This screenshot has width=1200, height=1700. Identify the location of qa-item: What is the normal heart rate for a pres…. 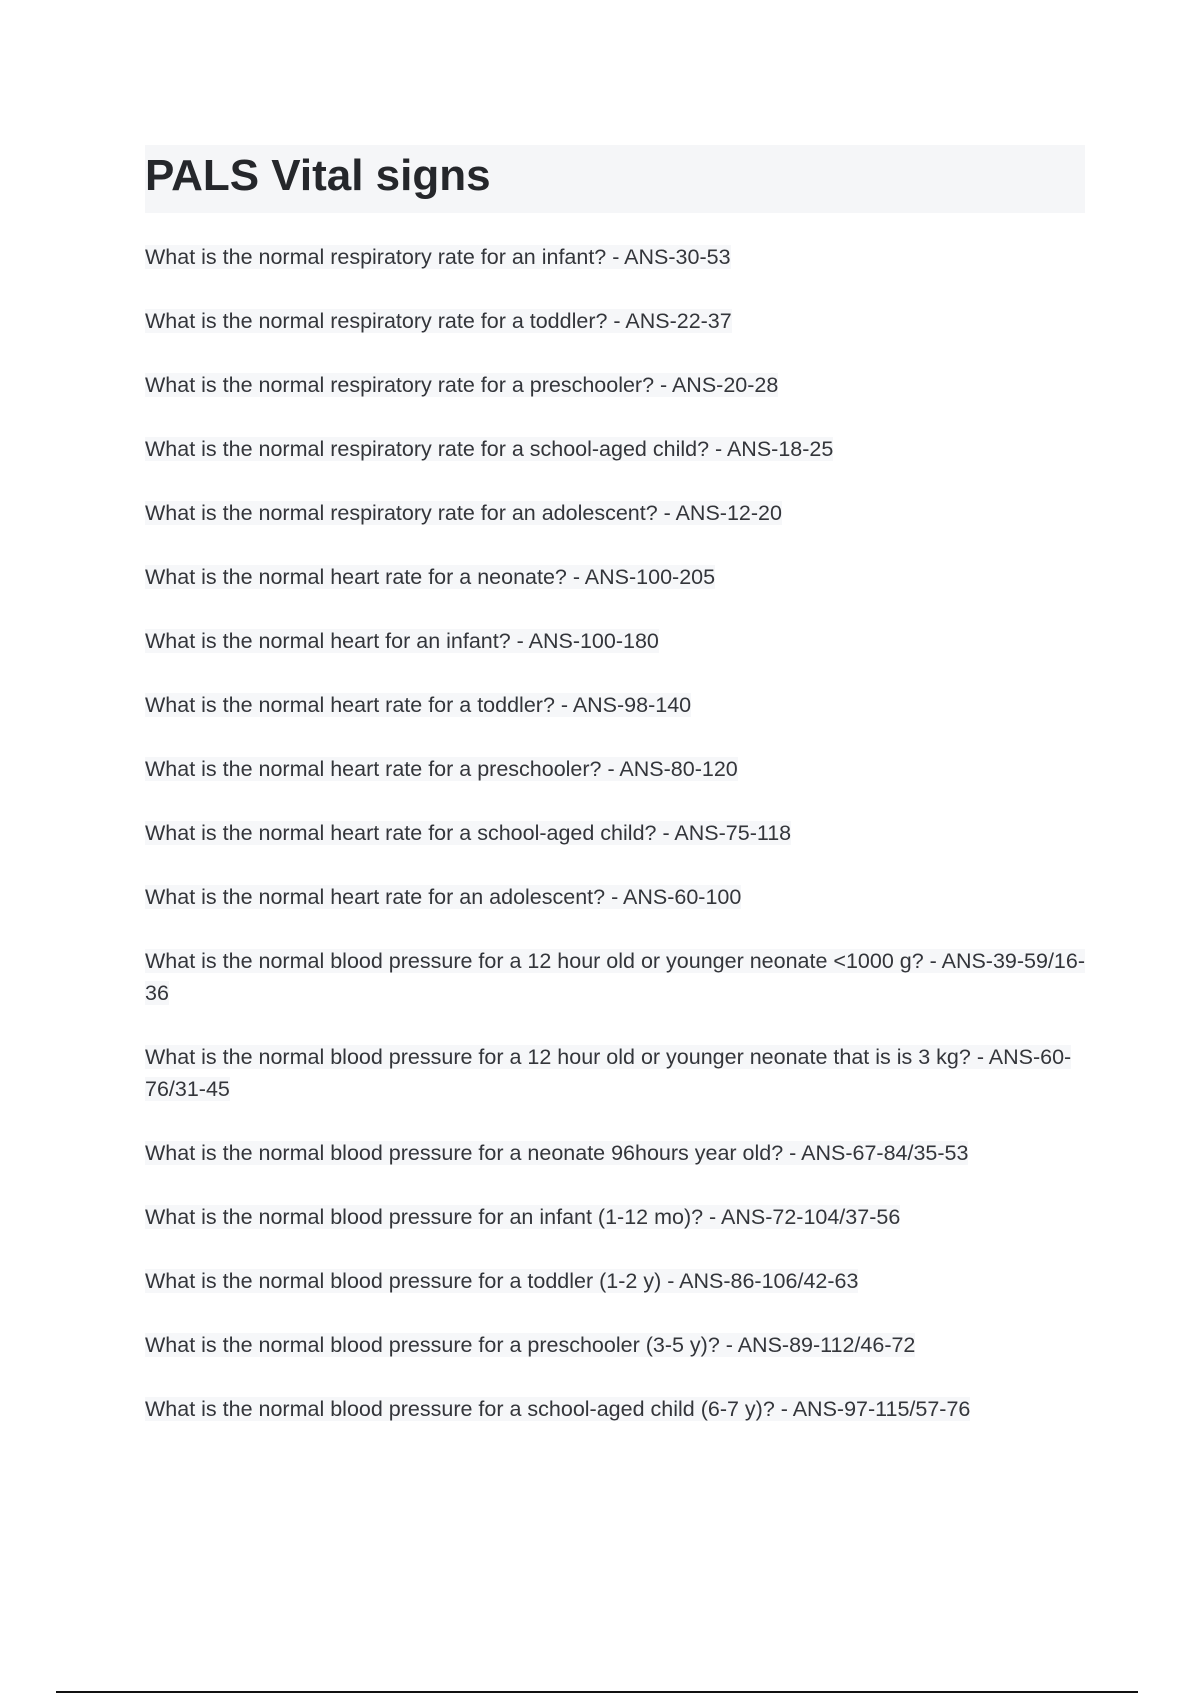
(441, 769).